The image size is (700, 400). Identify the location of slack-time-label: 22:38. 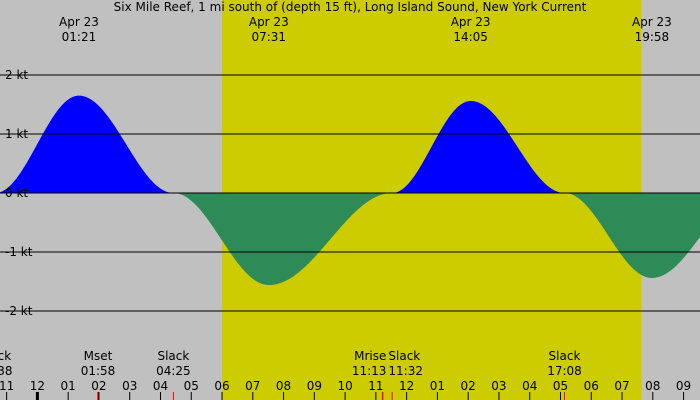
(6, 371).